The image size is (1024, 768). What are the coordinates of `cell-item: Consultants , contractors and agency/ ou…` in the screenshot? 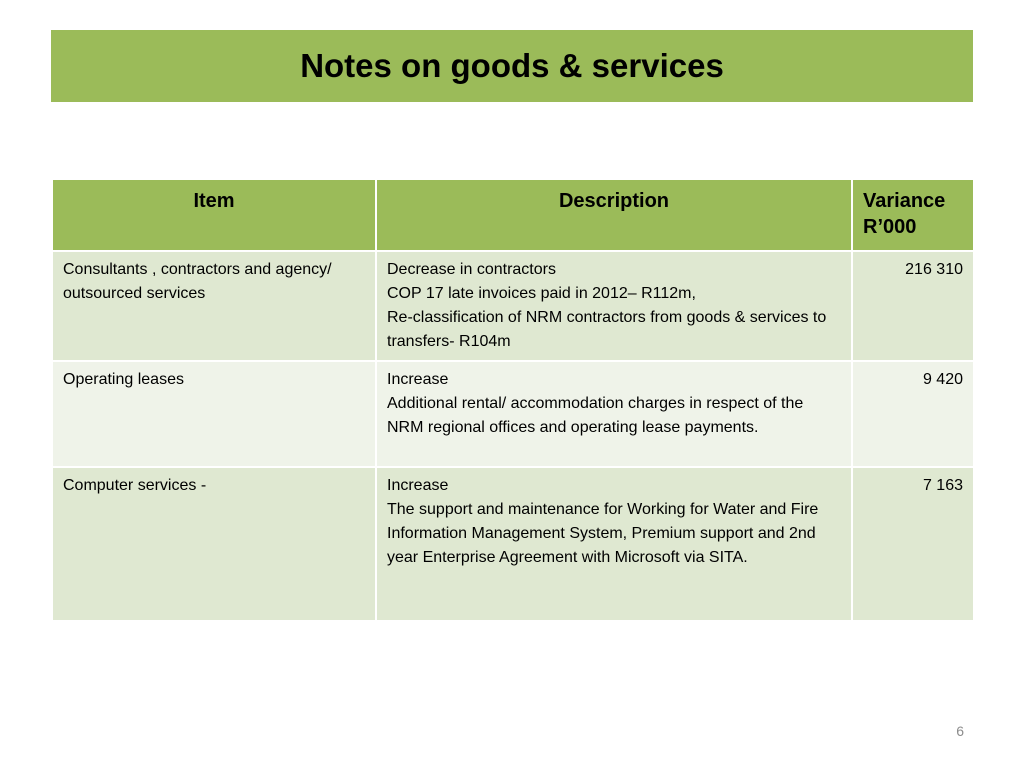 It's located at (214, 306).